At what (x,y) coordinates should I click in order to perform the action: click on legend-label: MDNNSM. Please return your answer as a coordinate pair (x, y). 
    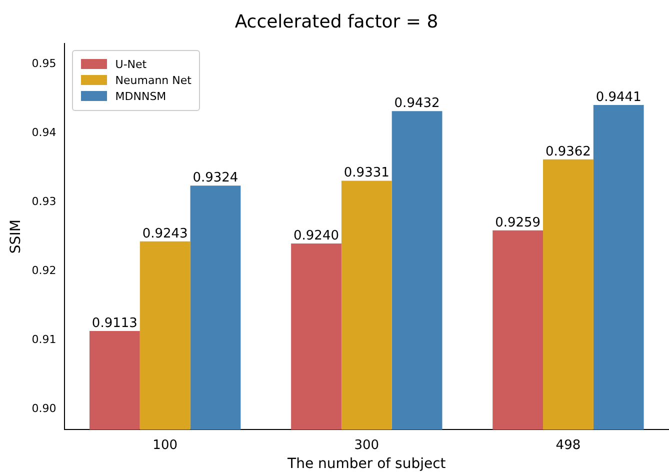
    Looking at the image, I should click on (140, 96).